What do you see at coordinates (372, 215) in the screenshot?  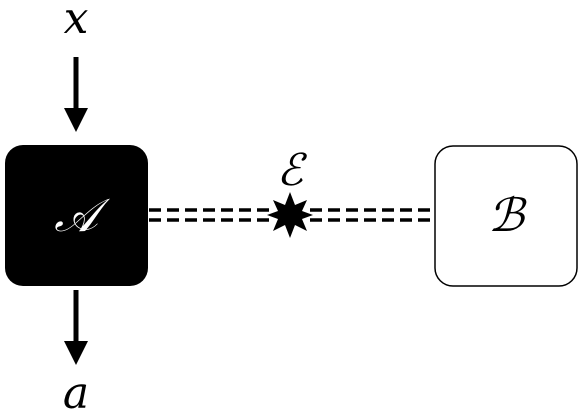 I see `connection-right` at bounding box center [372, 215].